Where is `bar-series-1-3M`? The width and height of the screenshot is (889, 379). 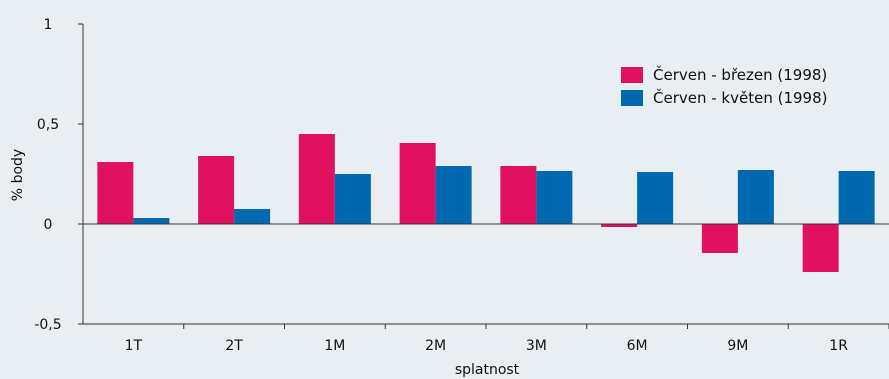
bar-series-1-3M is located at coordinates (518, 195).